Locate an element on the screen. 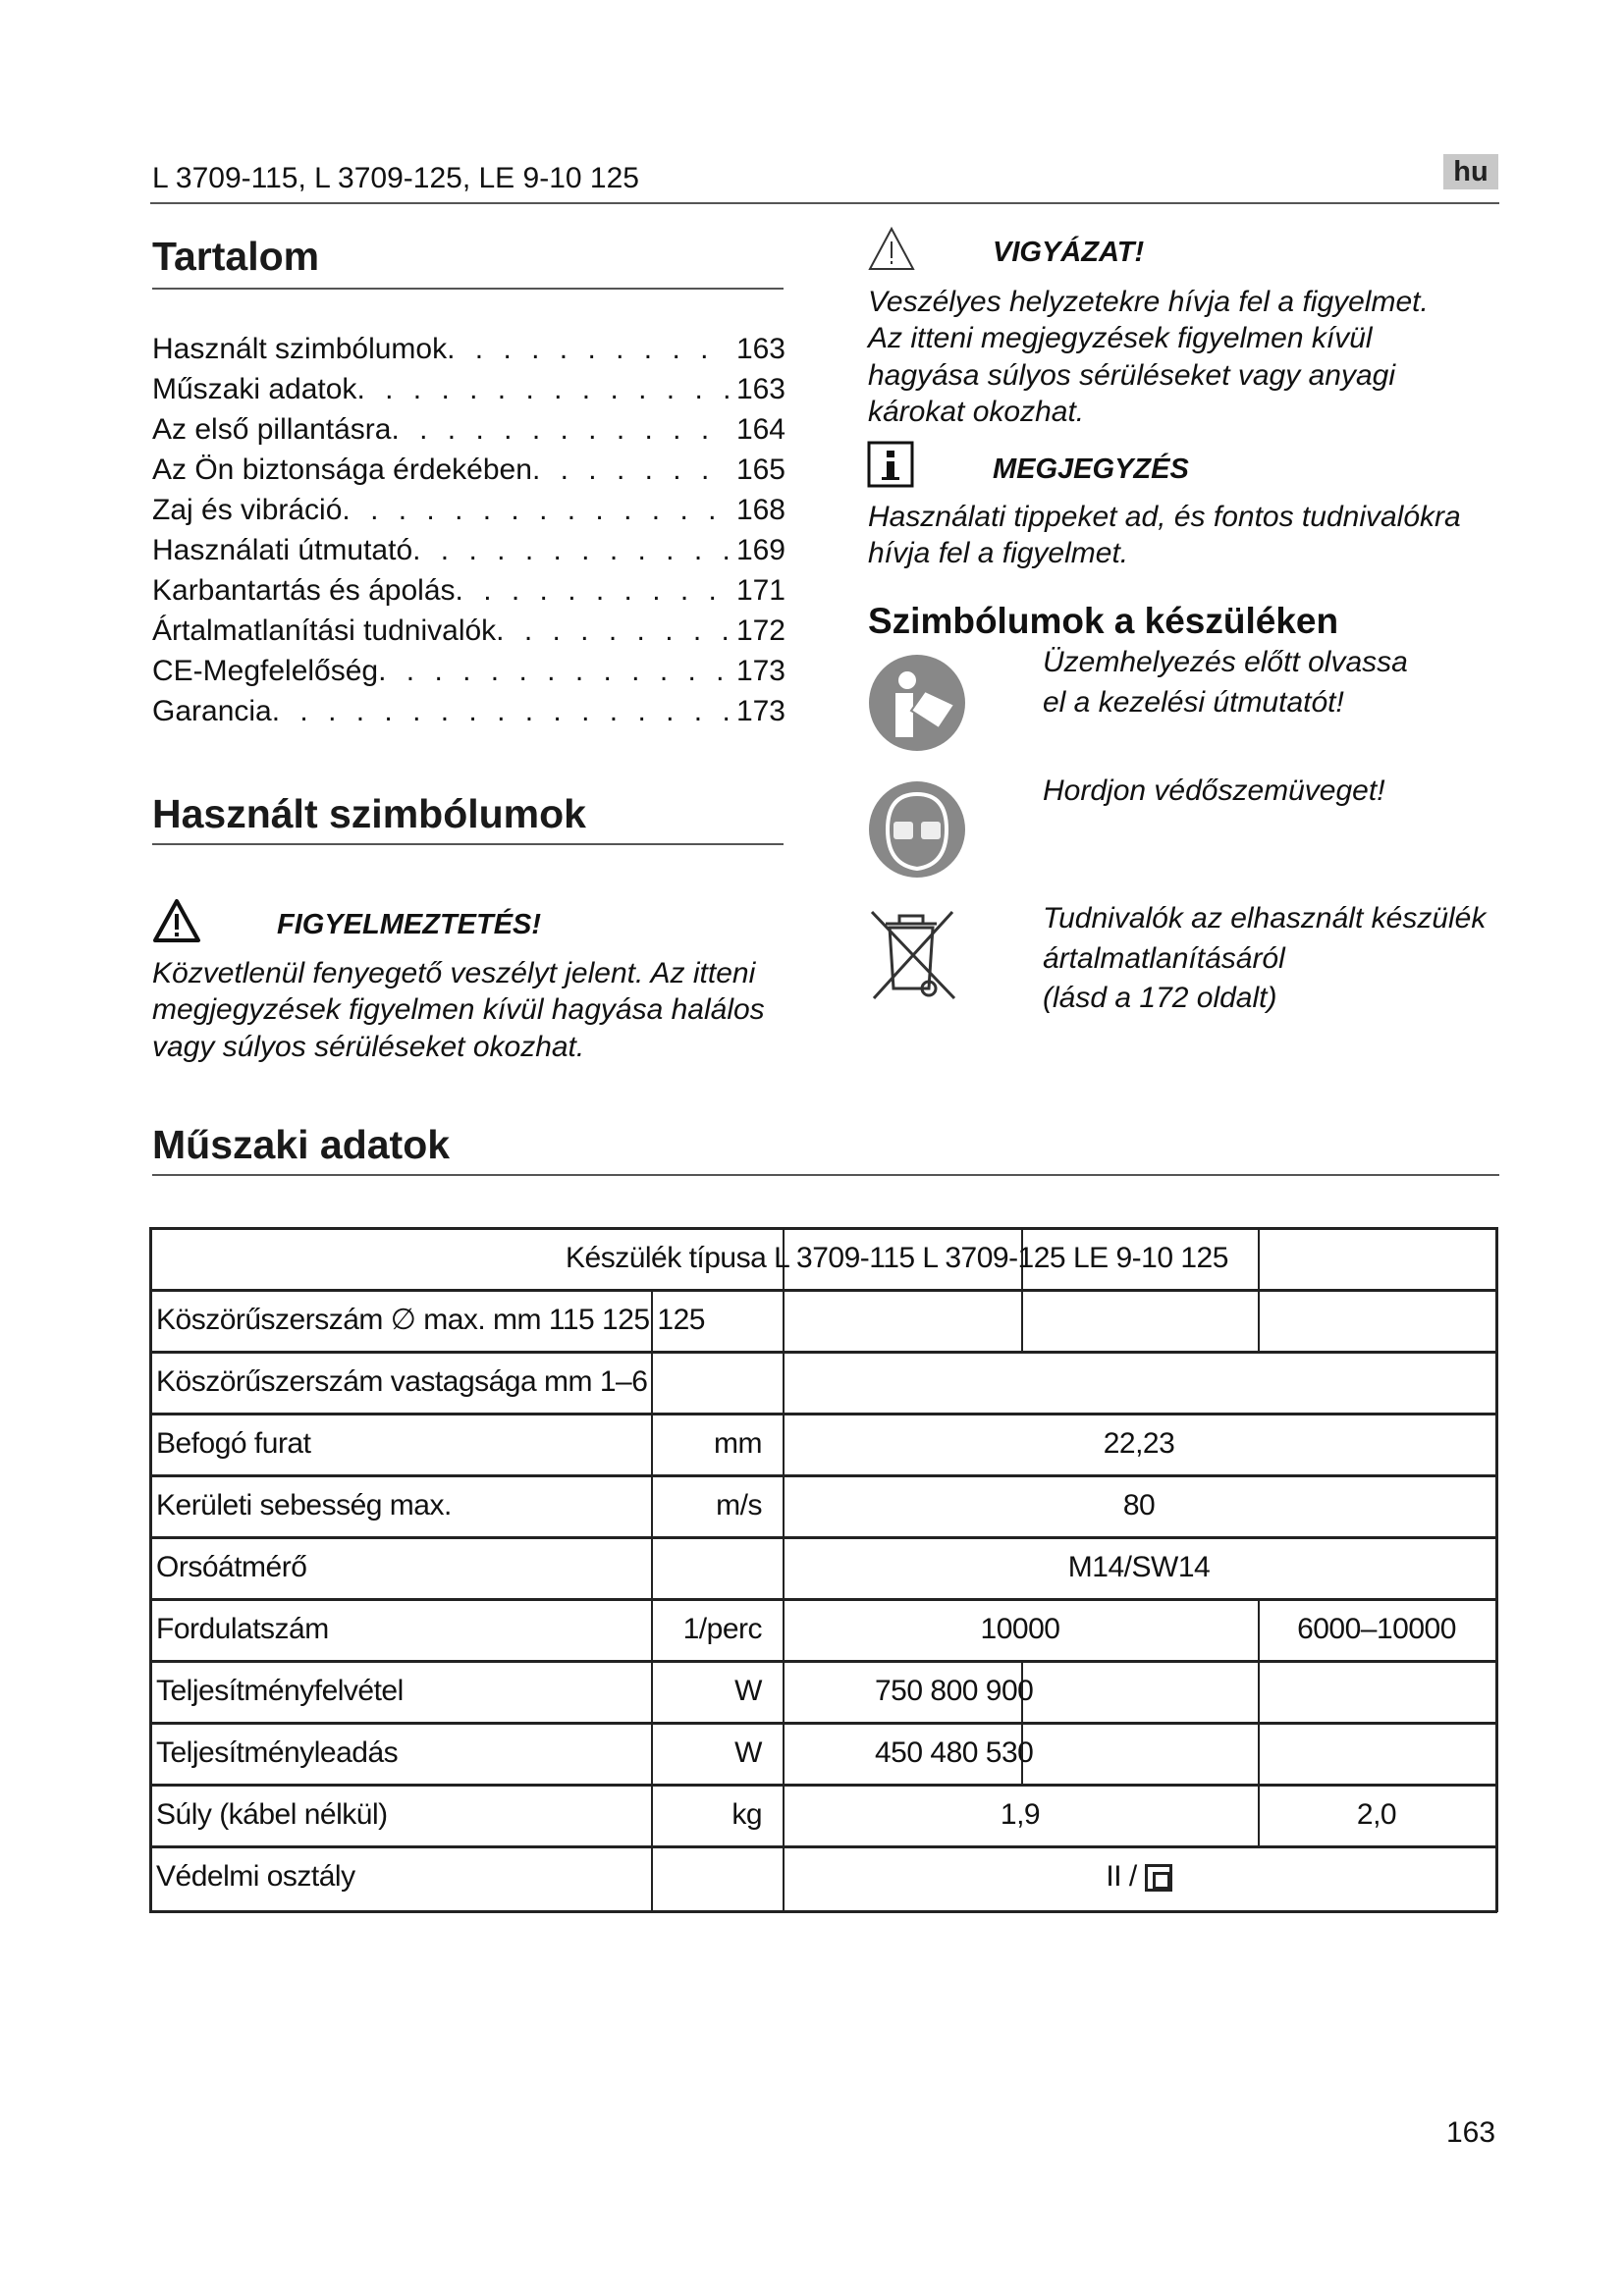  read-manual-icon is located at coordinates (917, 703).